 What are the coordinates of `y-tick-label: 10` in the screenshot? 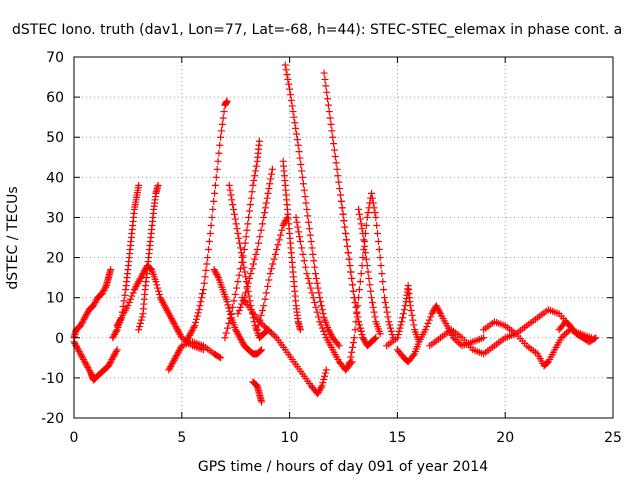 It's located at (55, 299).